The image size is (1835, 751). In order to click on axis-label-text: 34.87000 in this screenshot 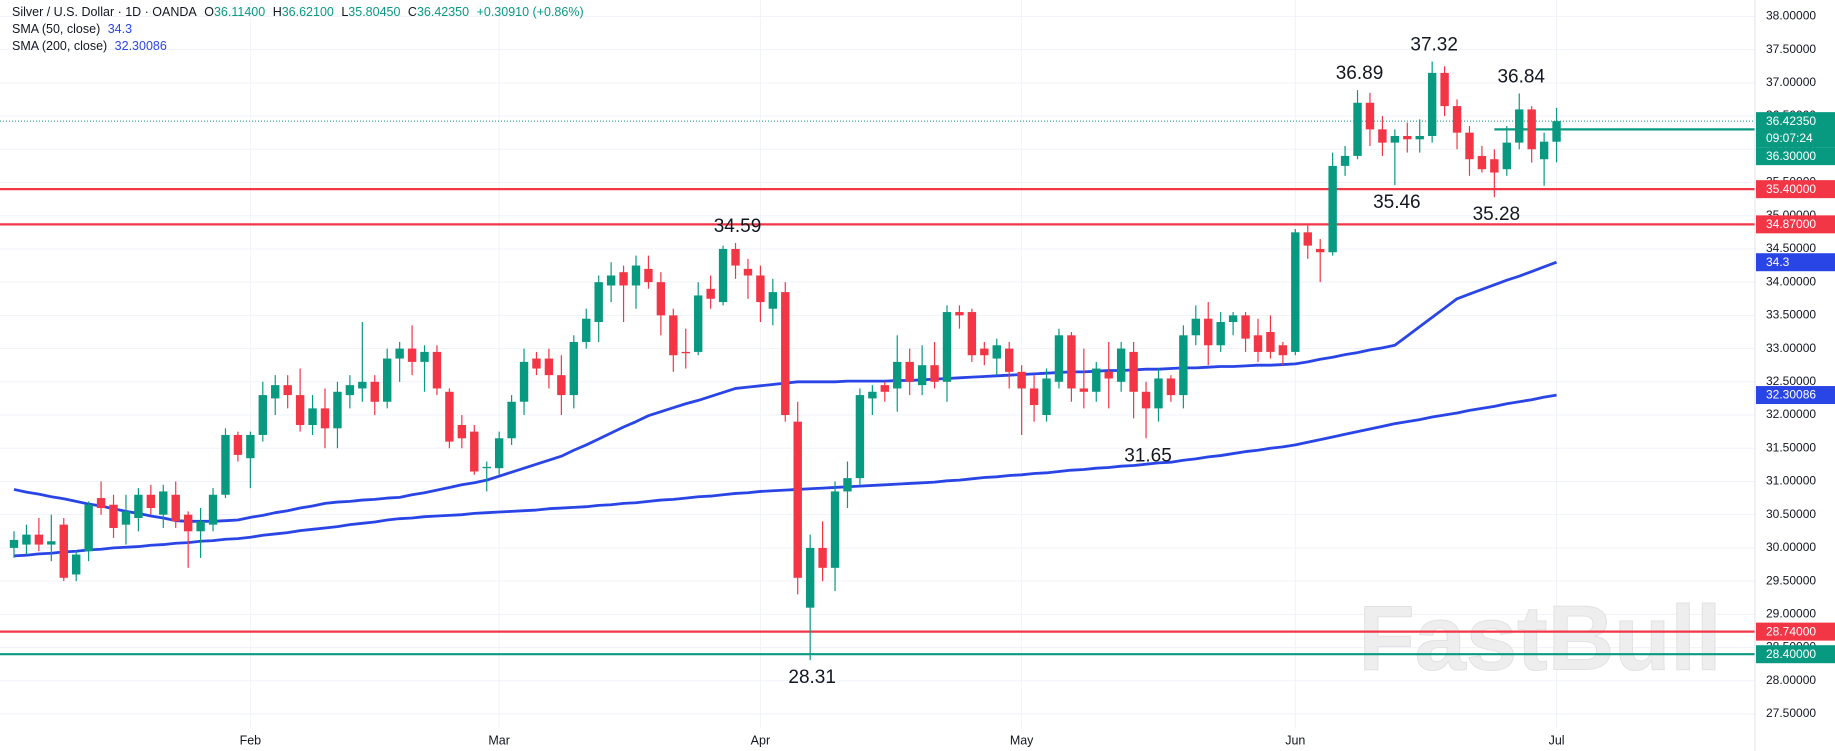, I will do `click(1791, 224)`.